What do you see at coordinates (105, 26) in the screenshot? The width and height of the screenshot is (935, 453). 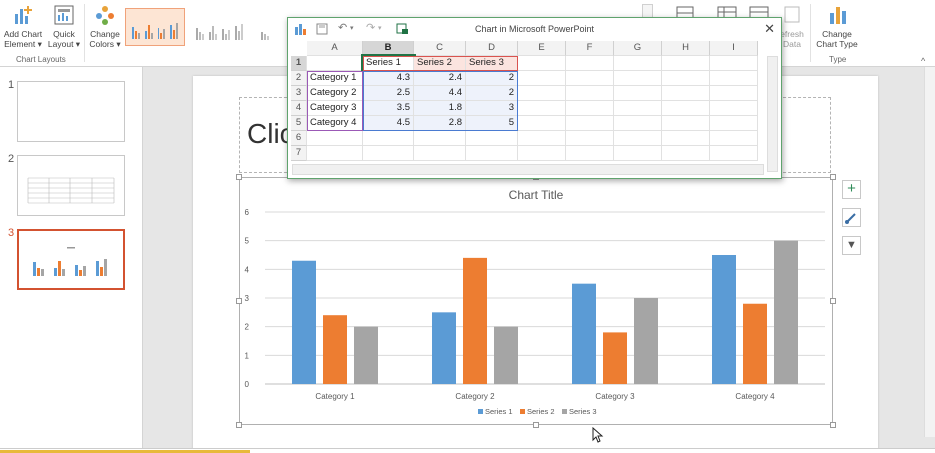 I see `change-colors-button: Change Colors ▾` at bounding box center [105, 26].